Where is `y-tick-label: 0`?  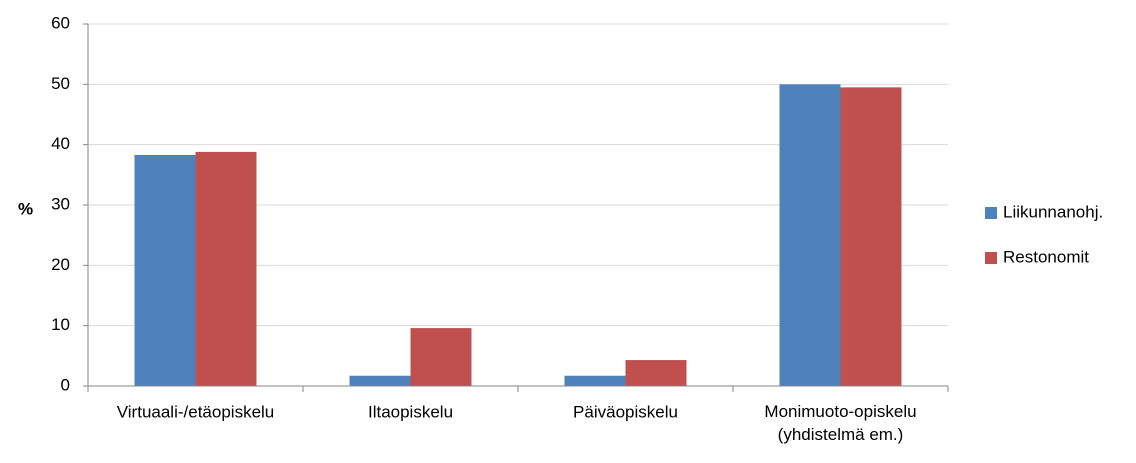
y-tick-label: 0 is located at coordinates (65, 384).